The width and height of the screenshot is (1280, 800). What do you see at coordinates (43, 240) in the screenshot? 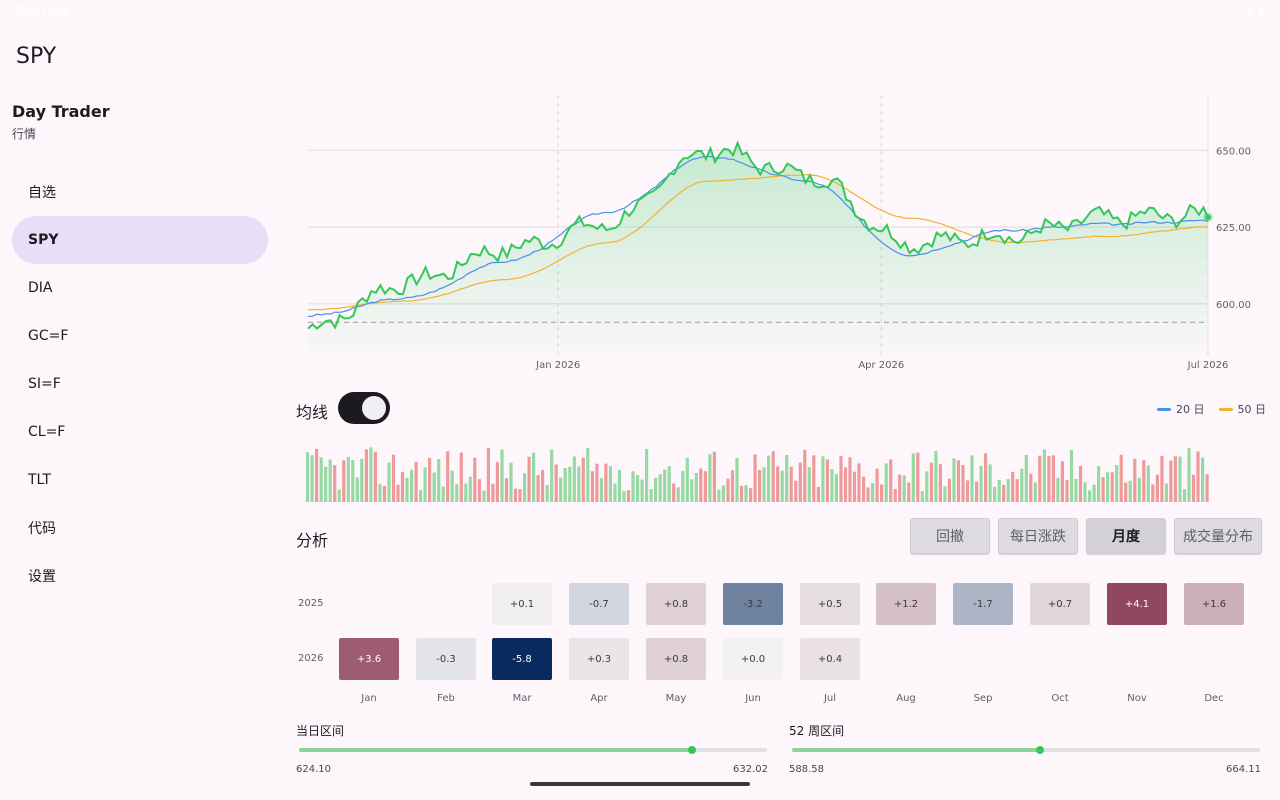
I see `nav-item-label: SPY` at bounding box center [43, 240].